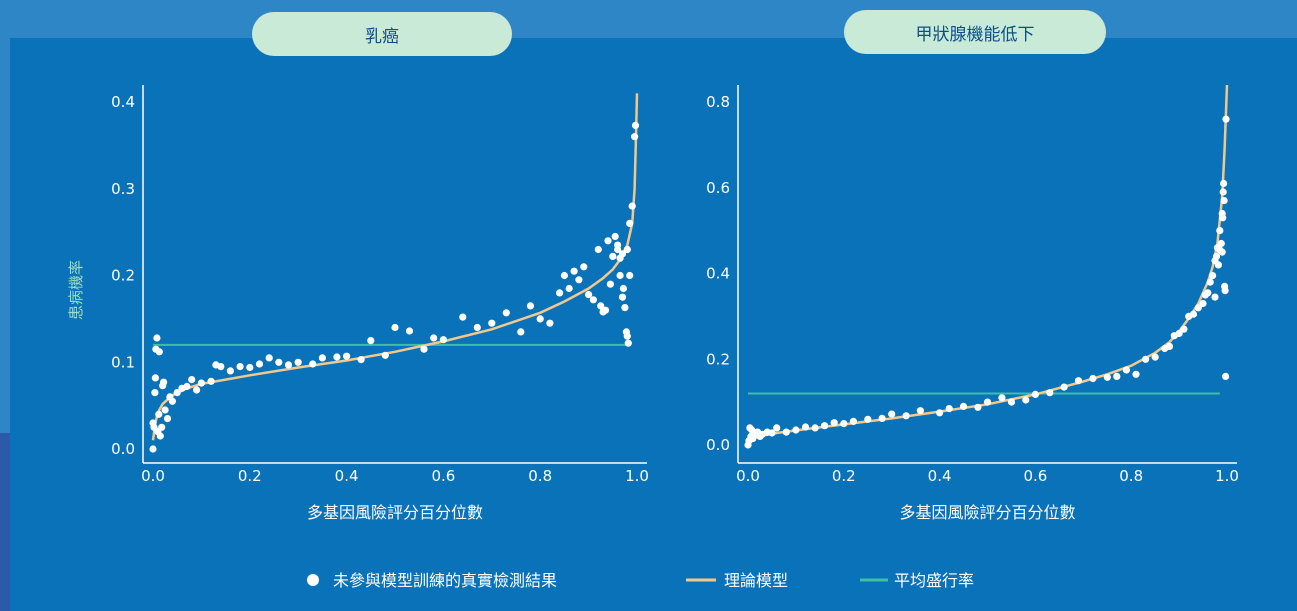 This screenshot has width=1297, height=611. I want to click on y-tick-label: 0.2, so click(718, 359).